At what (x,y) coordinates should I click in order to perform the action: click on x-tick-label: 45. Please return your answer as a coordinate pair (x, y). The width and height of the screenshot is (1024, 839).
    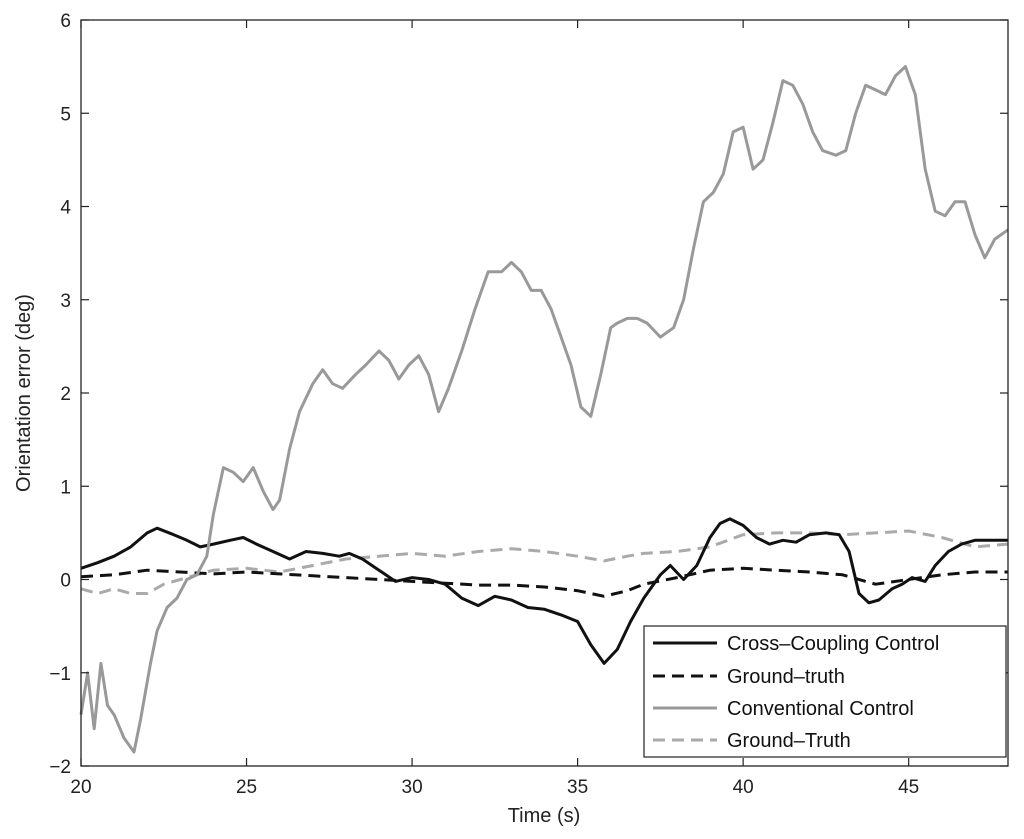
    Looking at the image, I should click on (908, 787).